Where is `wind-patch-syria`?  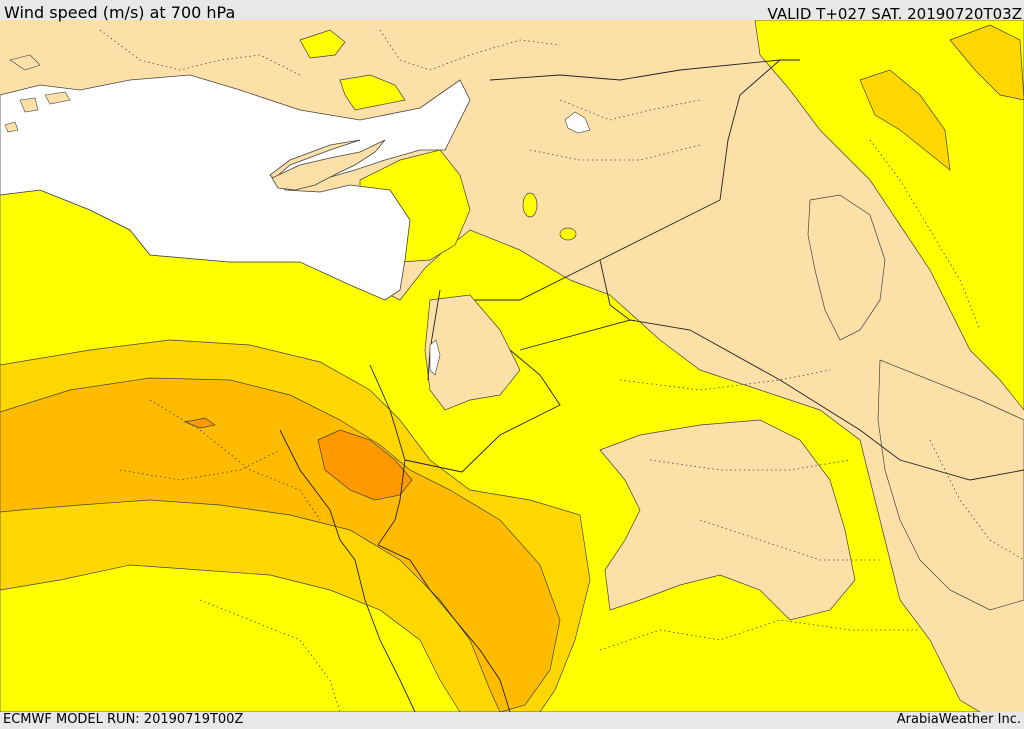
wind-patch-syria is located at coordinates (530, 205).